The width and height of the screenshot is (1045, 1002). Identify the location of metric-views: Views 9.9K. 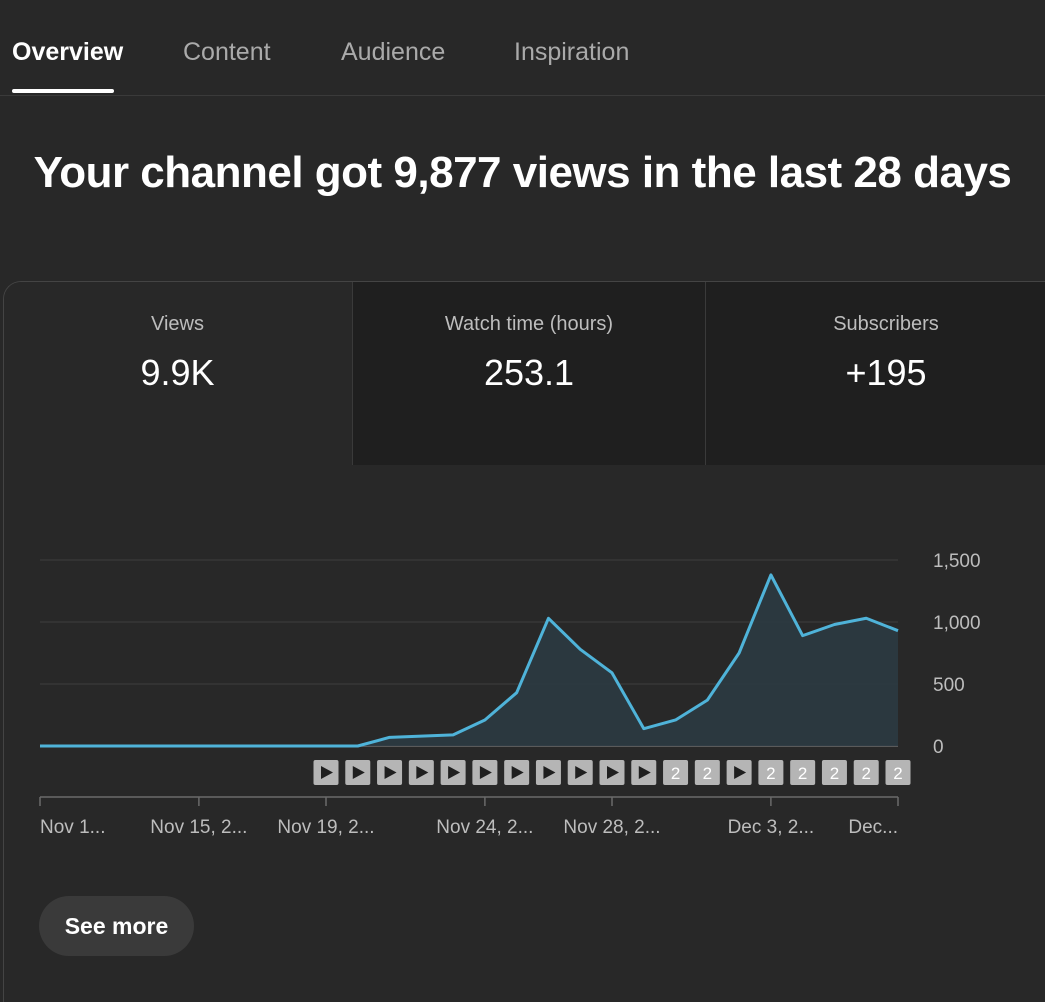
(177, 373).